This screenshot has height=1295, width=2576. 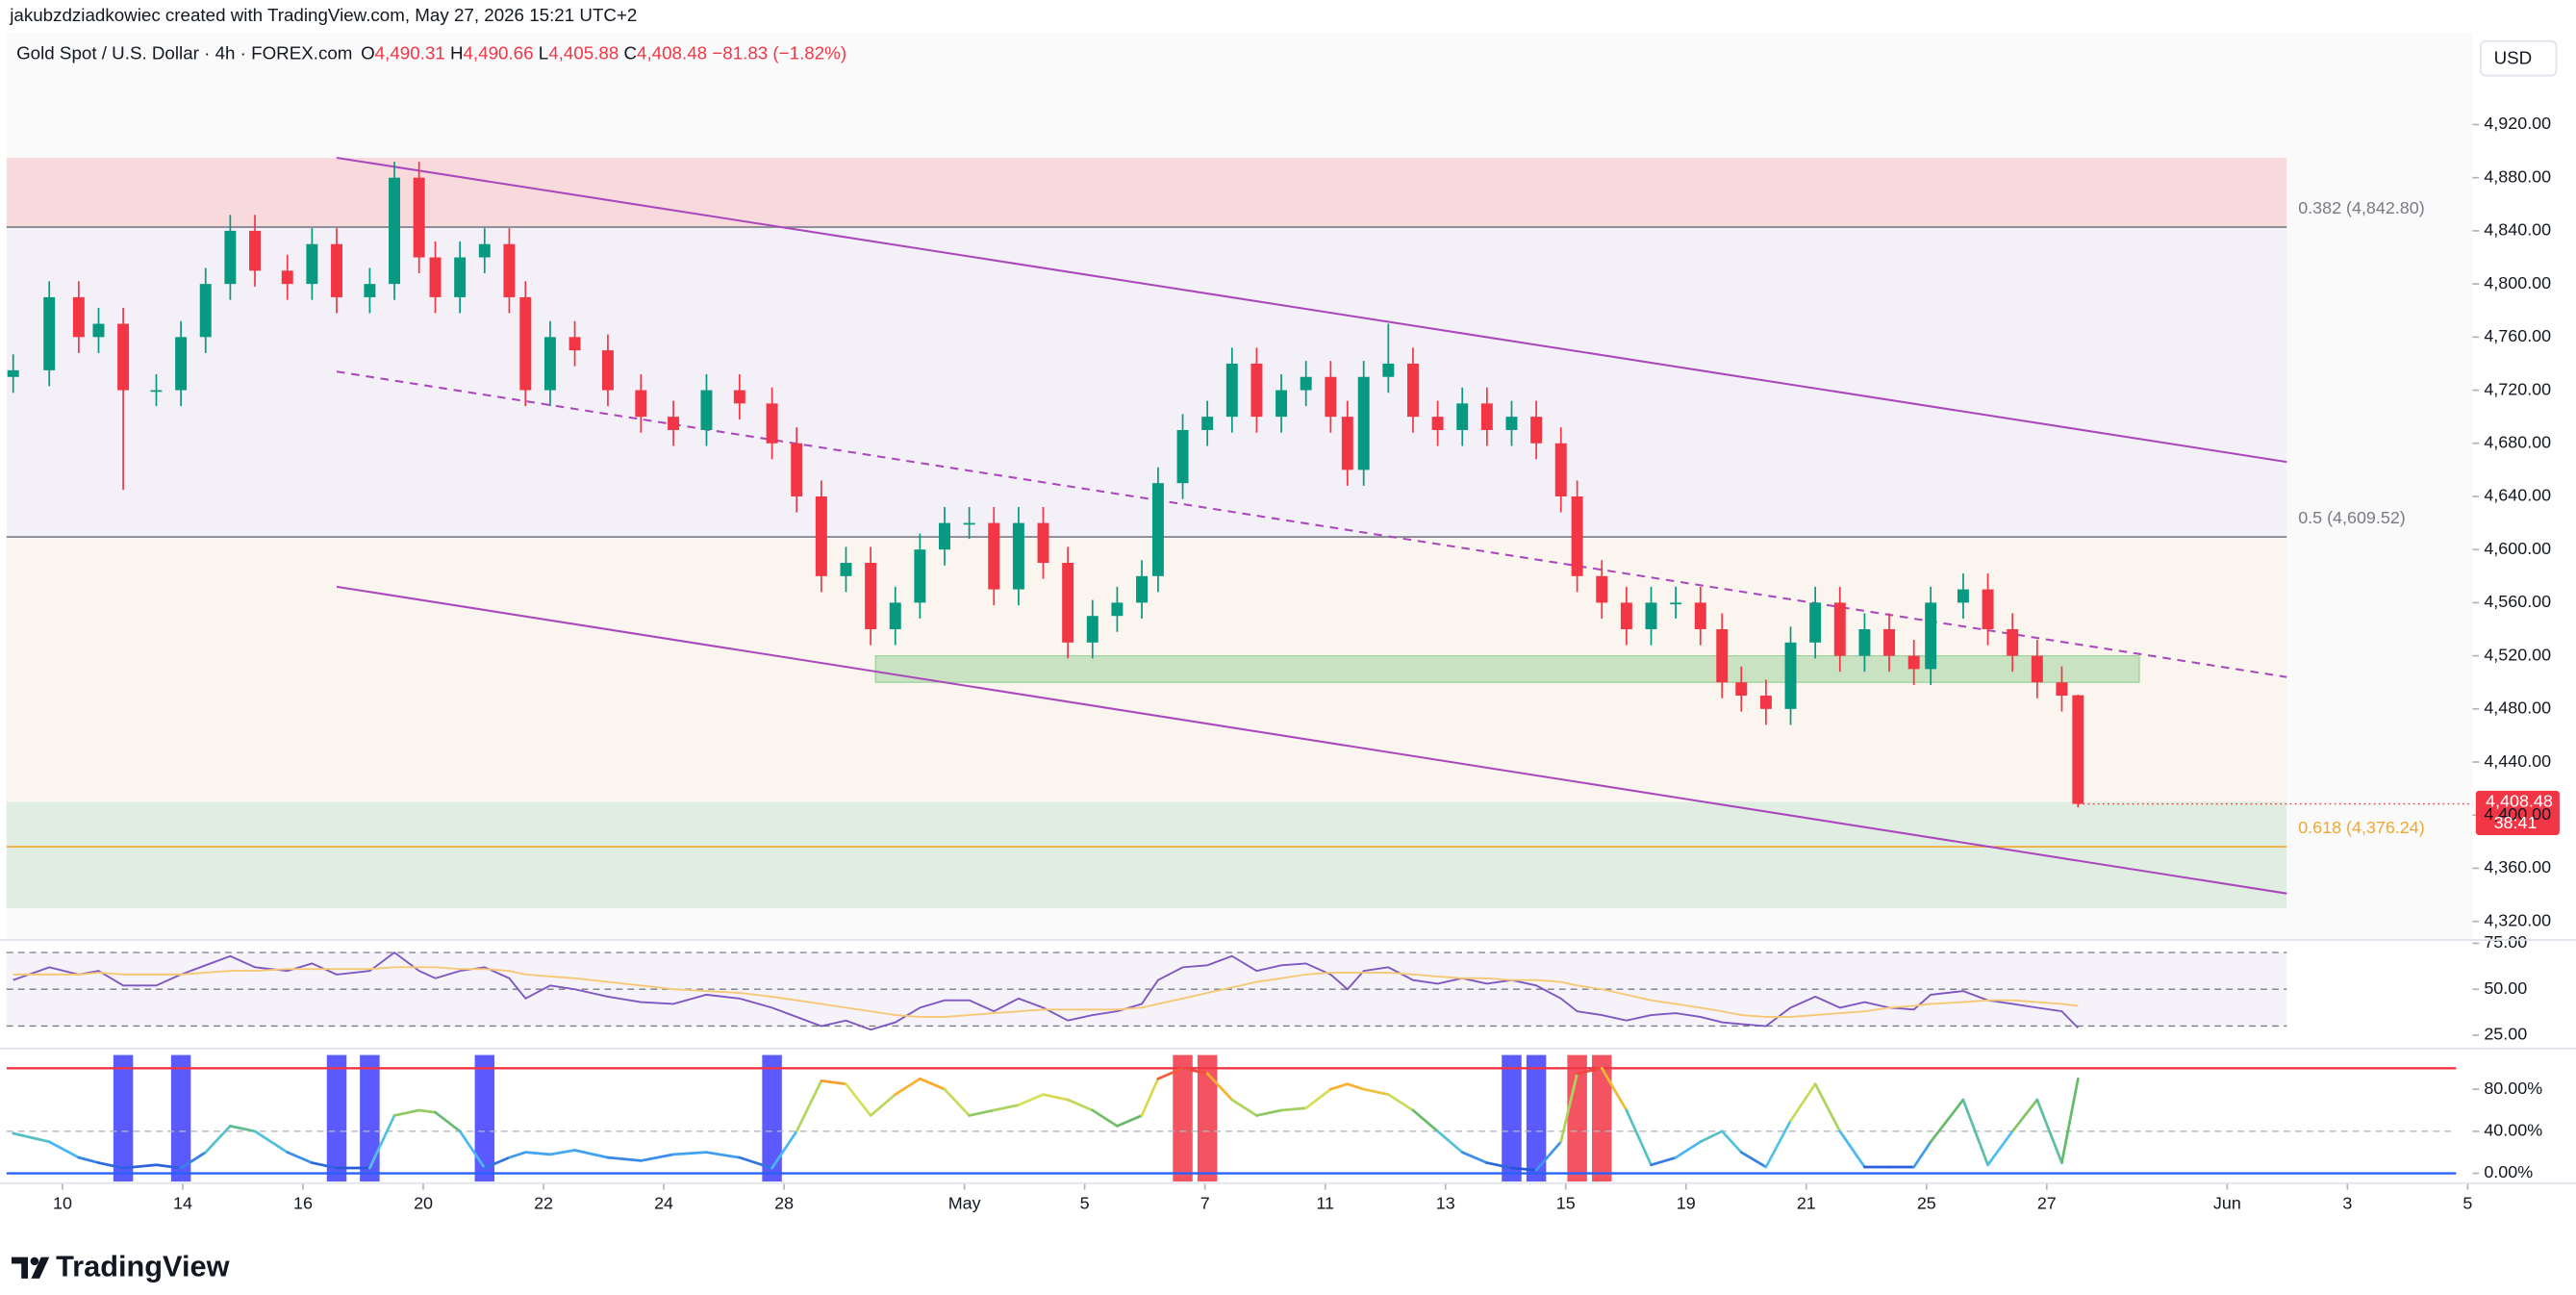 What do you see at coordinates (1205, 1203) in the screenshot?
I see `x-tick-label: 7` at bounding box center [1205, 1203].